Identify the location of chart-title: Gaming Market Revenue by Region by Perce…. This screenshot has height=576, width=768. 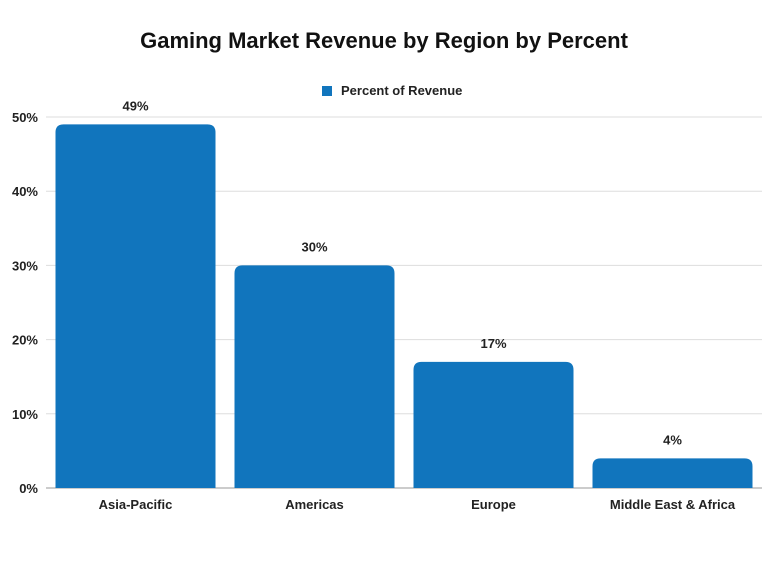
(384, 40).